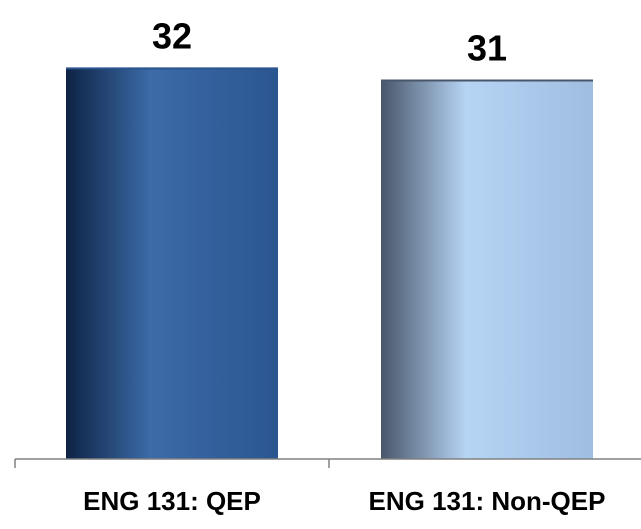  I want to click on data-label-2: 31, so click(487, 48).